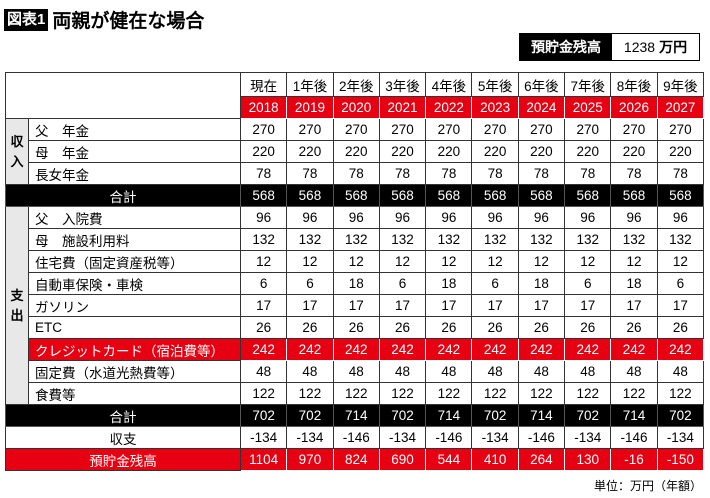 The width and height of the screenshot is (710, 498). What do you see at coordinates (647, 486) in the screenshot?
I see `unit-note: 単位：万円（年額）` at bounding box center [647, 486].